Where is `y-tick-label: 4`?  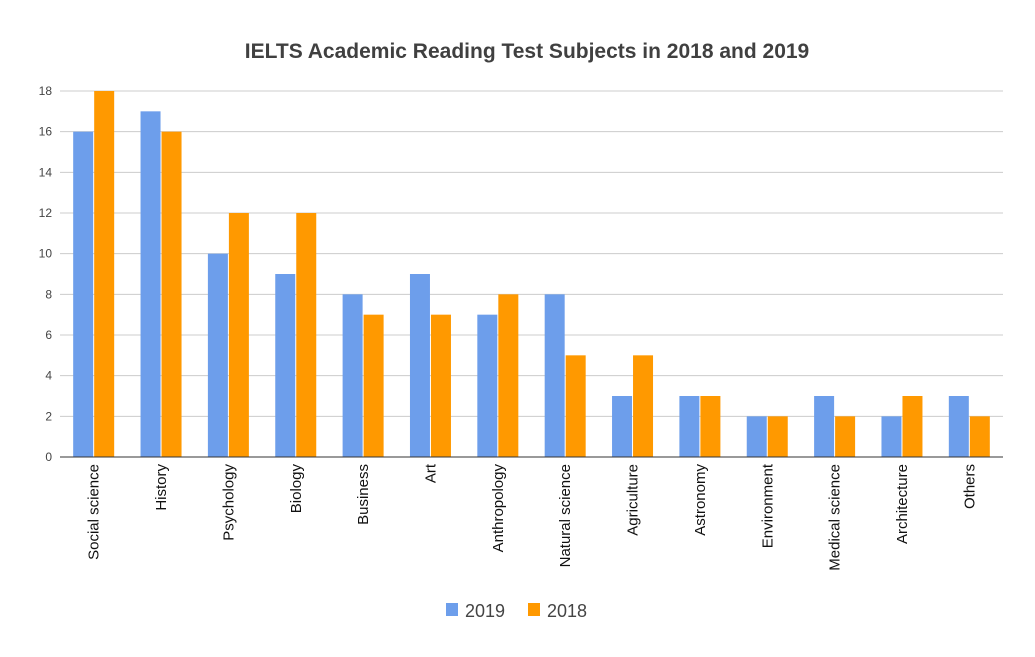
y-tick-label: 4 is located at coordinates (48, 376).